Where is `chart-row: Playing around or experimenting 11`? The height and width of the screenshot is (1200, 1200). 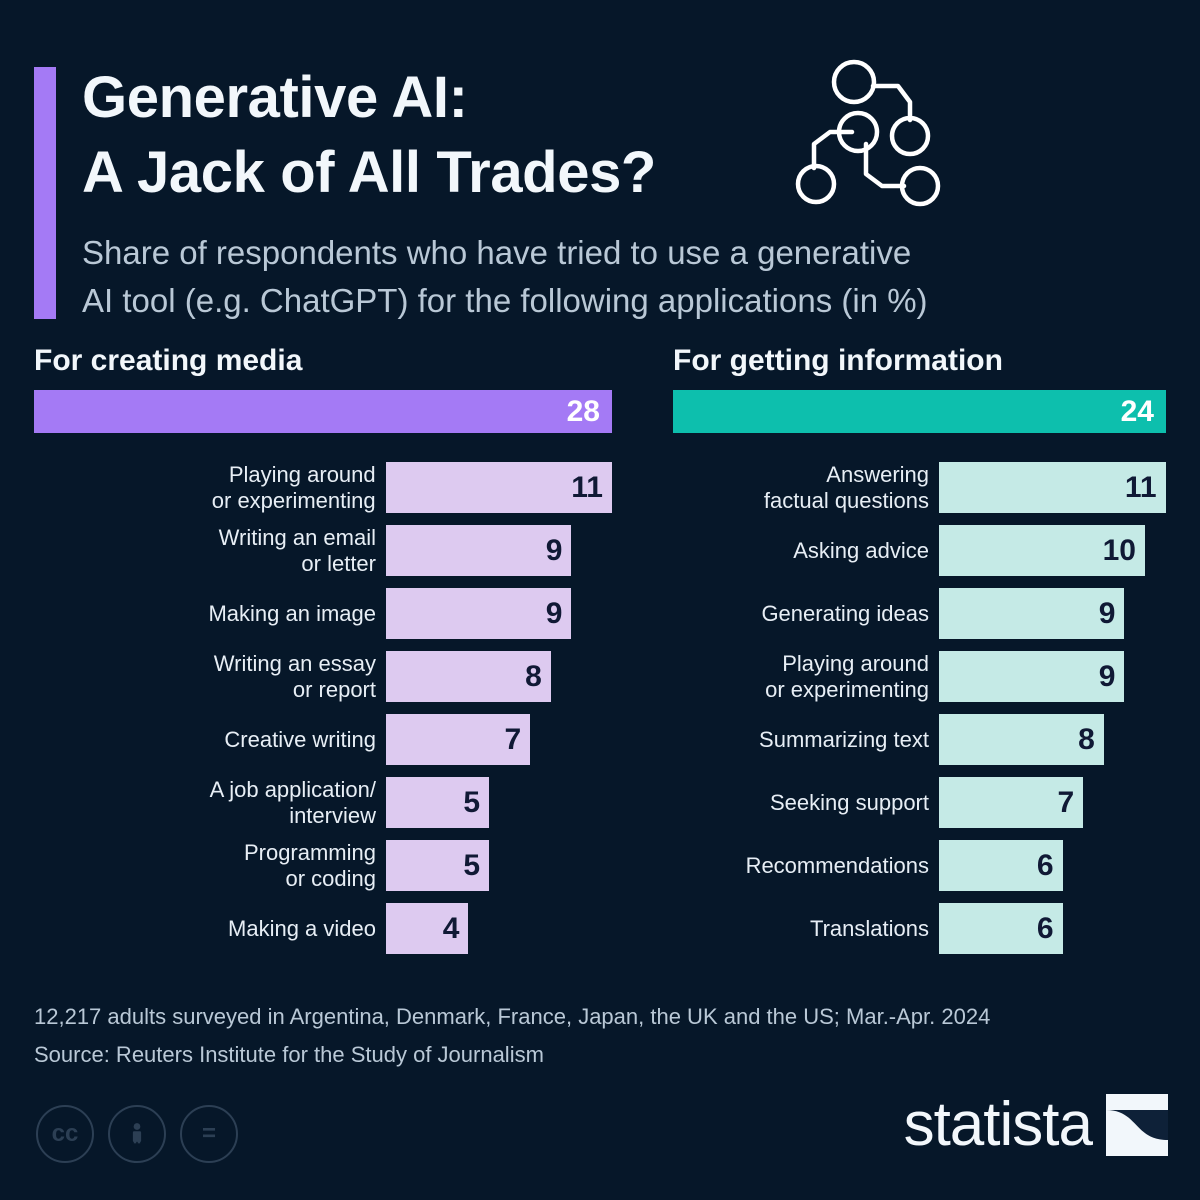
chart-row: Playing around or experimenting 11 is located at coordinates (323, 487).